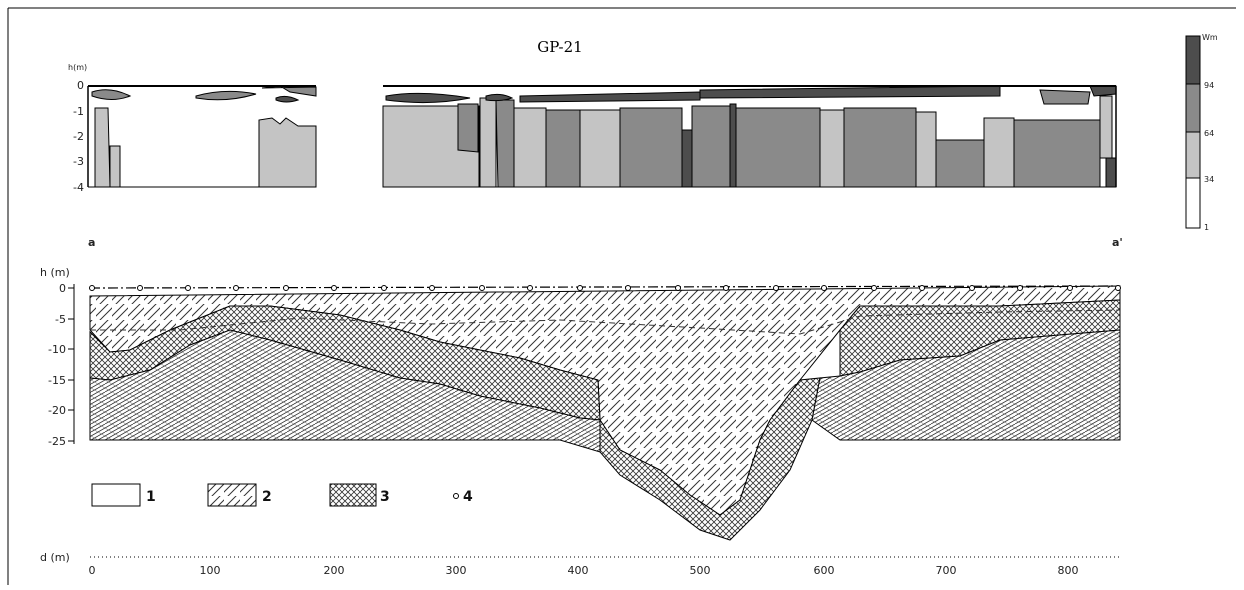  I want to click on legend-key-2: 2, so click(267, 497).